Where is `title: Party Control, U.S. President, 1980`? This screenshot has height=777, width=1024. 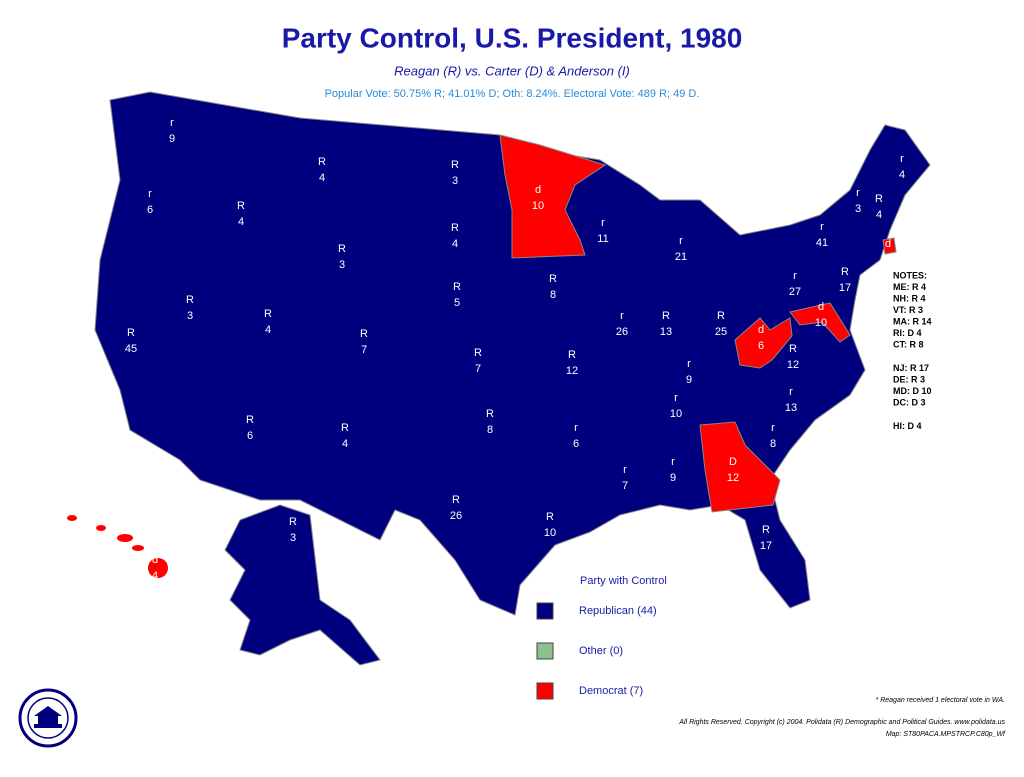
title: Party Control, U.S. President, 1980 is located at coordinates (512, 37).